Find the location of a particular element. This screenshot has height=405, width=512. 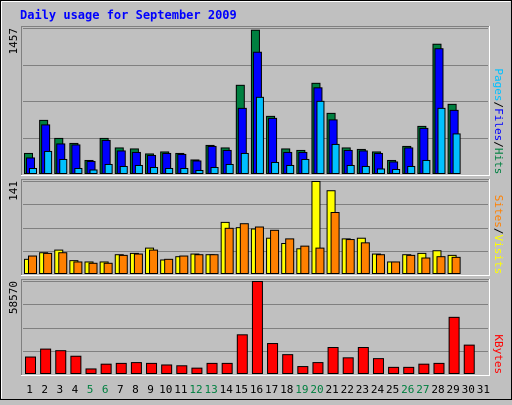

x-tick-label-day: 12 is located at coordinates (195, 389).